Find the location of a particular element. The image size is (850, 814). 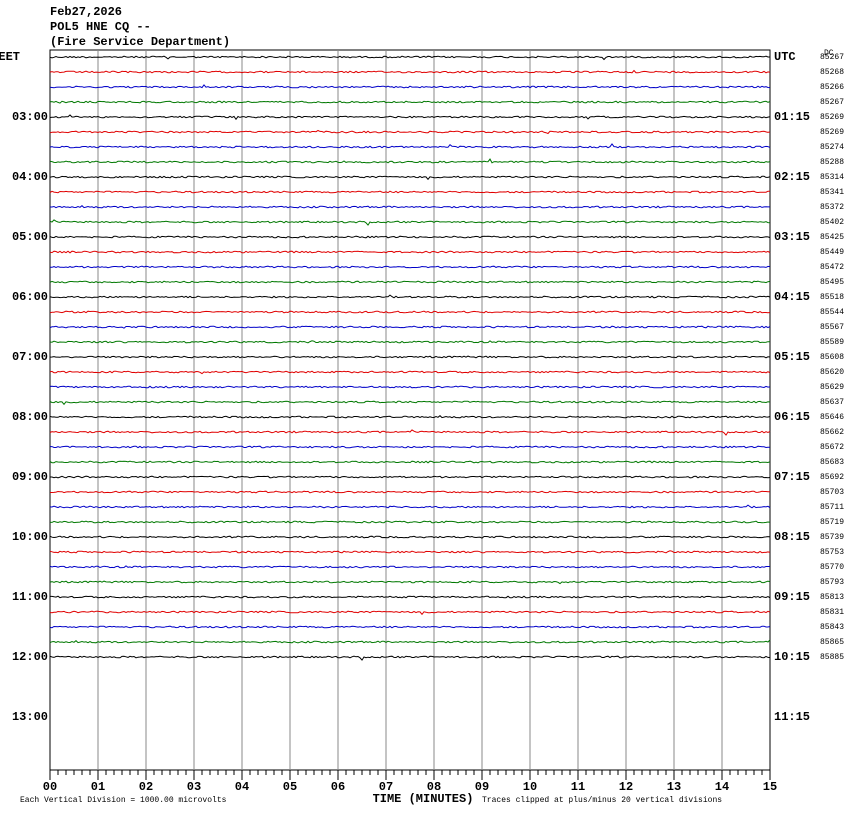

dc-value: 85813 is located at coordinates (832, 597).